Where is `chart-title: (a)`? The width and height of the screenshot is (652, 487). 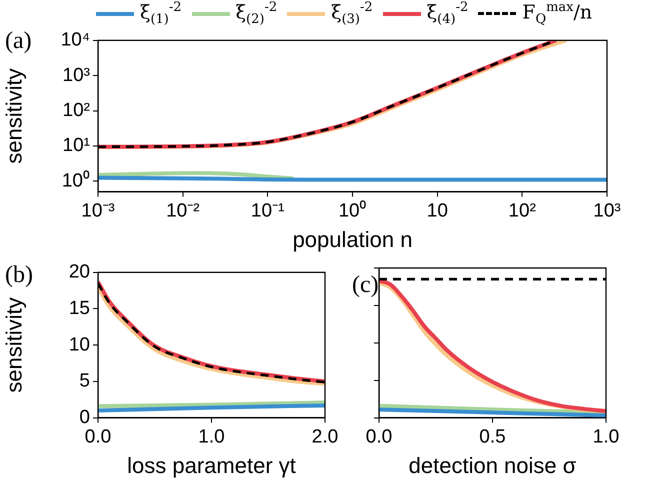 chart-title: (a) is located at coordinates (18, 41).